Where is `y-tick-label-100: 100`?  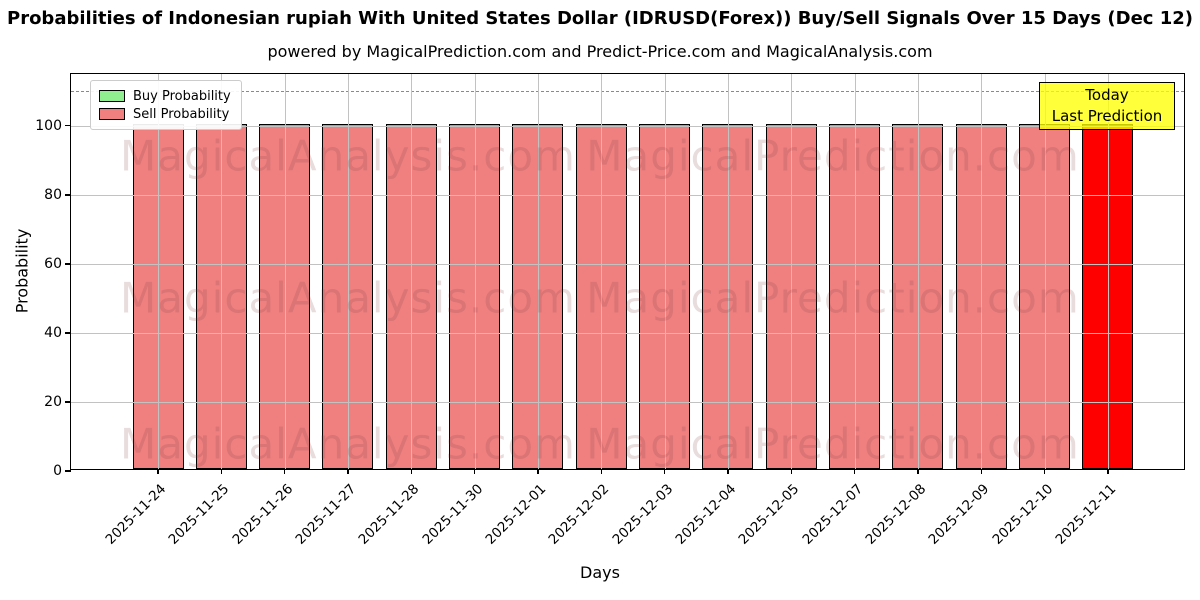 y-tick-label-100: 100 is located at coordinates (48, 125).